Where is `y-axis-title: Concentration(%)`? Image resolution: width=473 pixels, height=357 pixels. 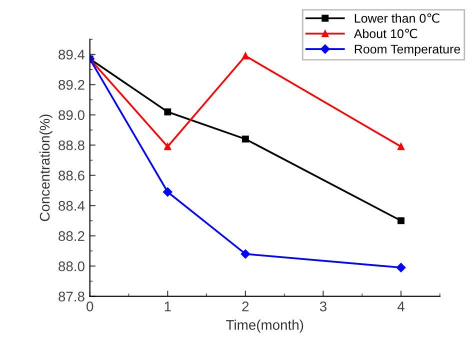
y-axis-title: Concentration(%) is located at coordinates (45, 168).